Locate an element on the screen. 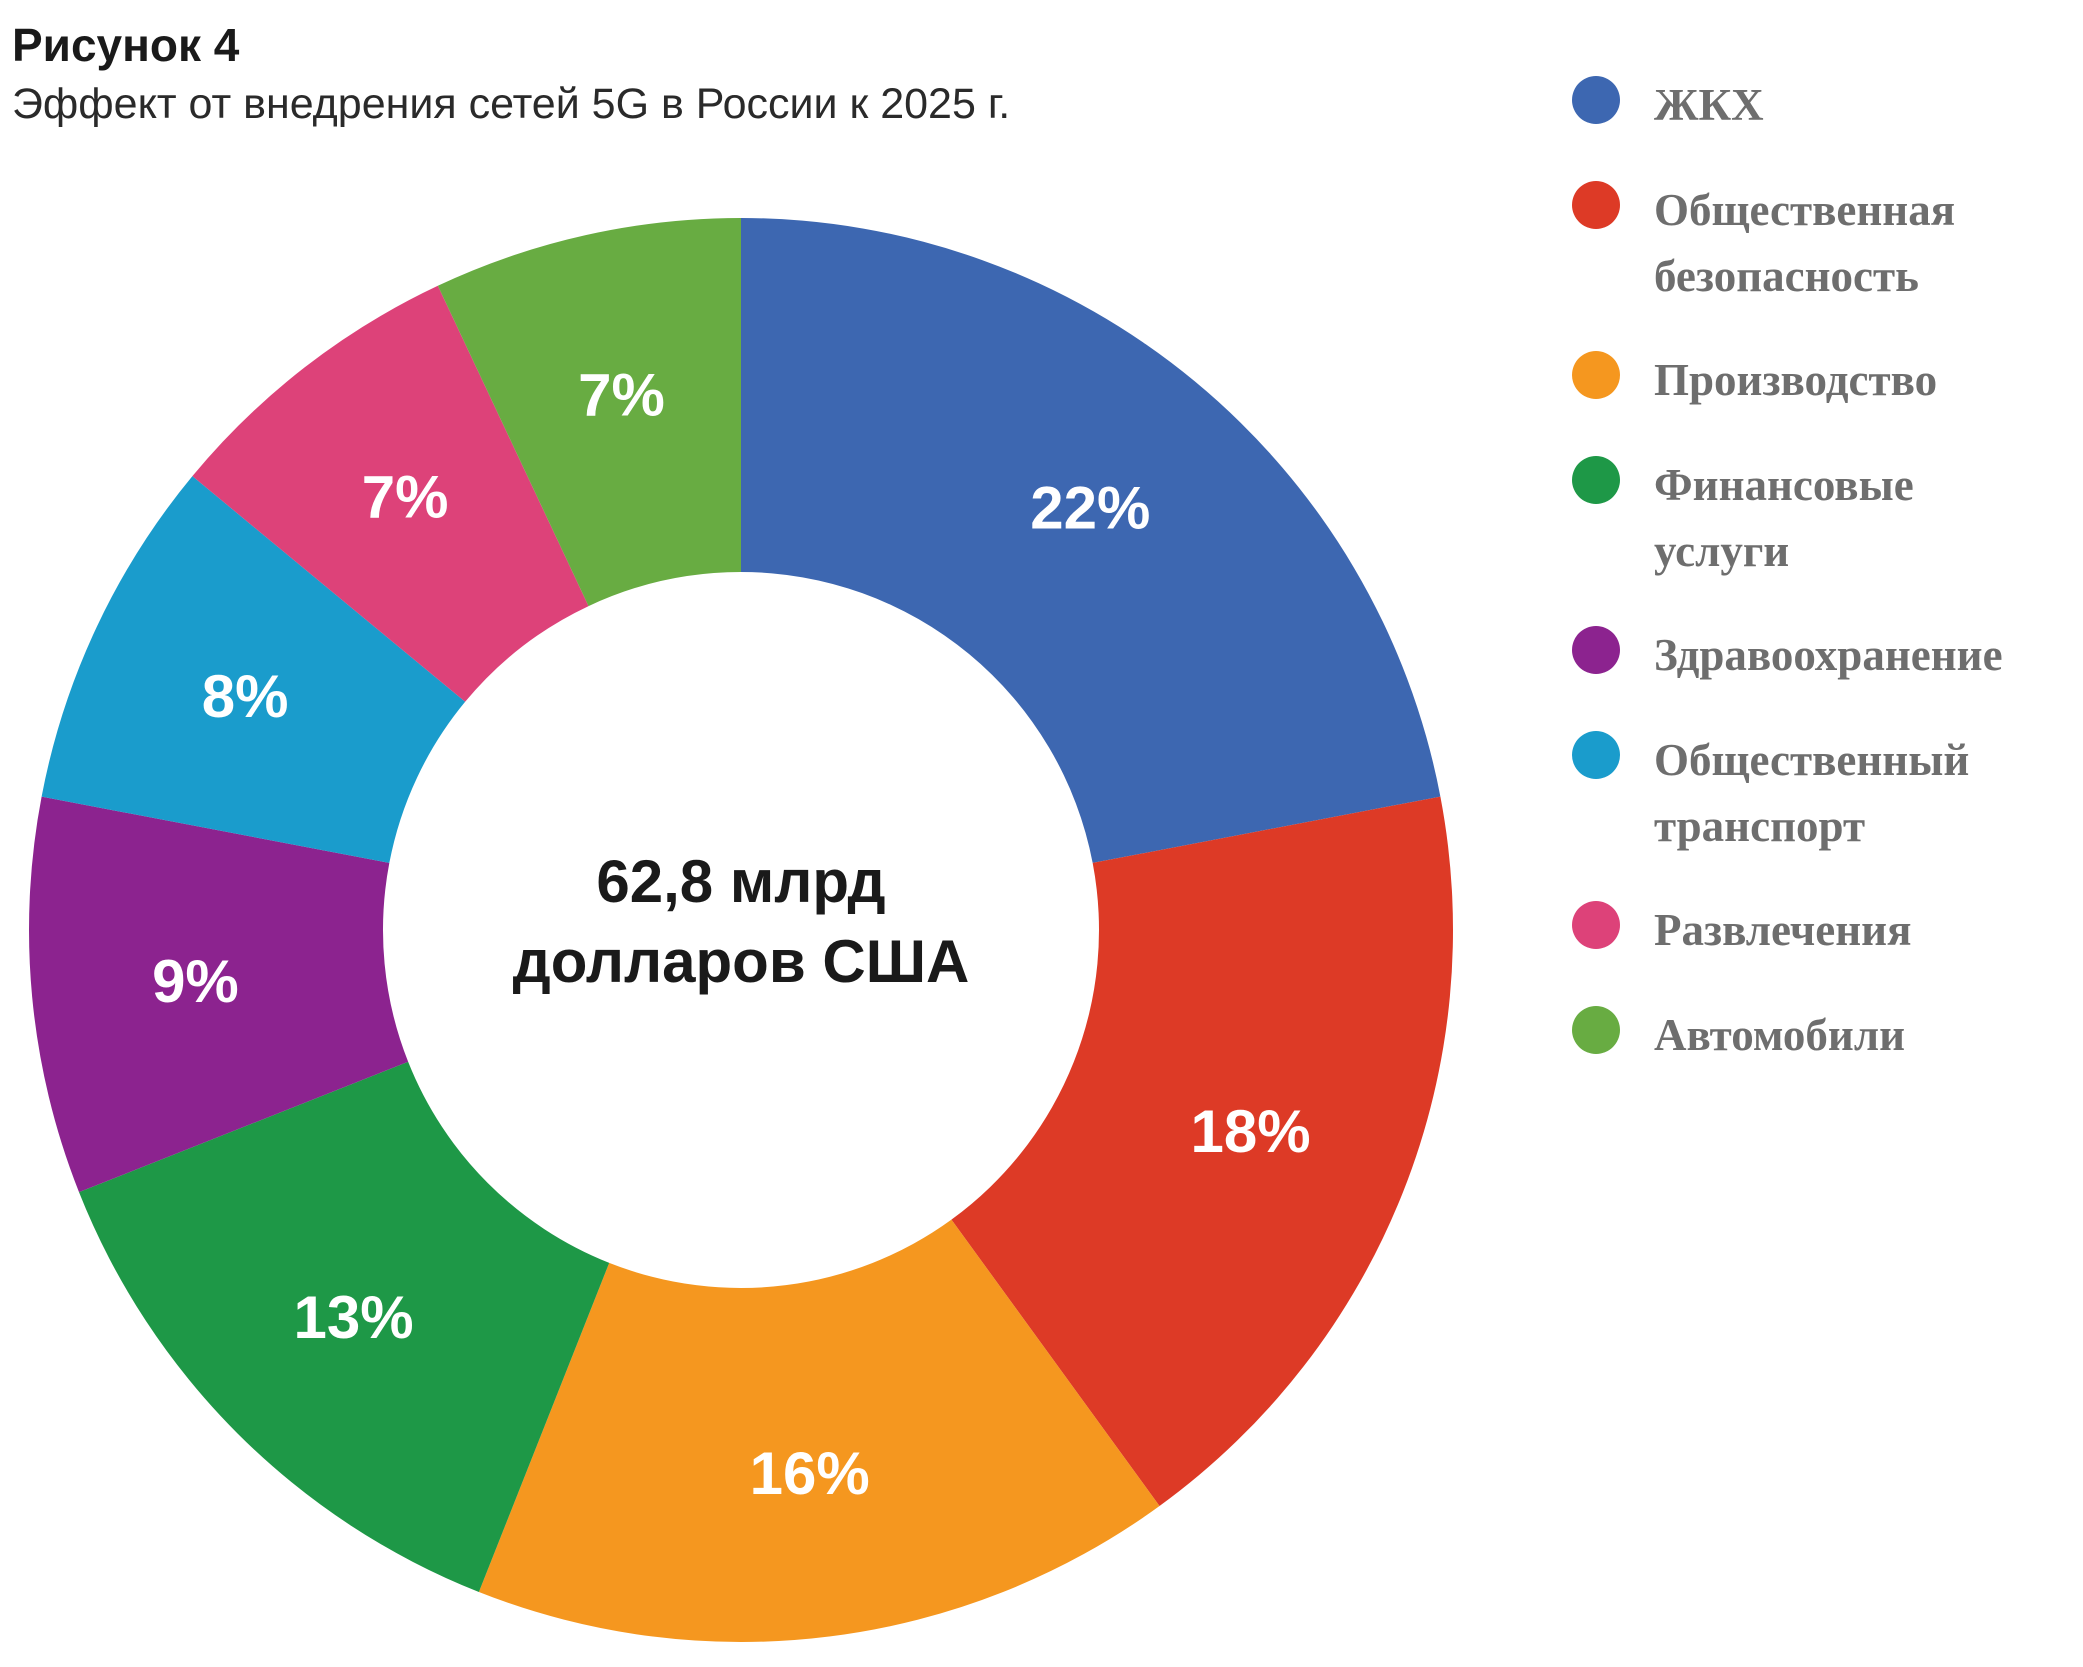 The height and width of the screenshot is (1667, 2083). legend-item-6: Общественный транспорт is located at coordinates (1813, 793).